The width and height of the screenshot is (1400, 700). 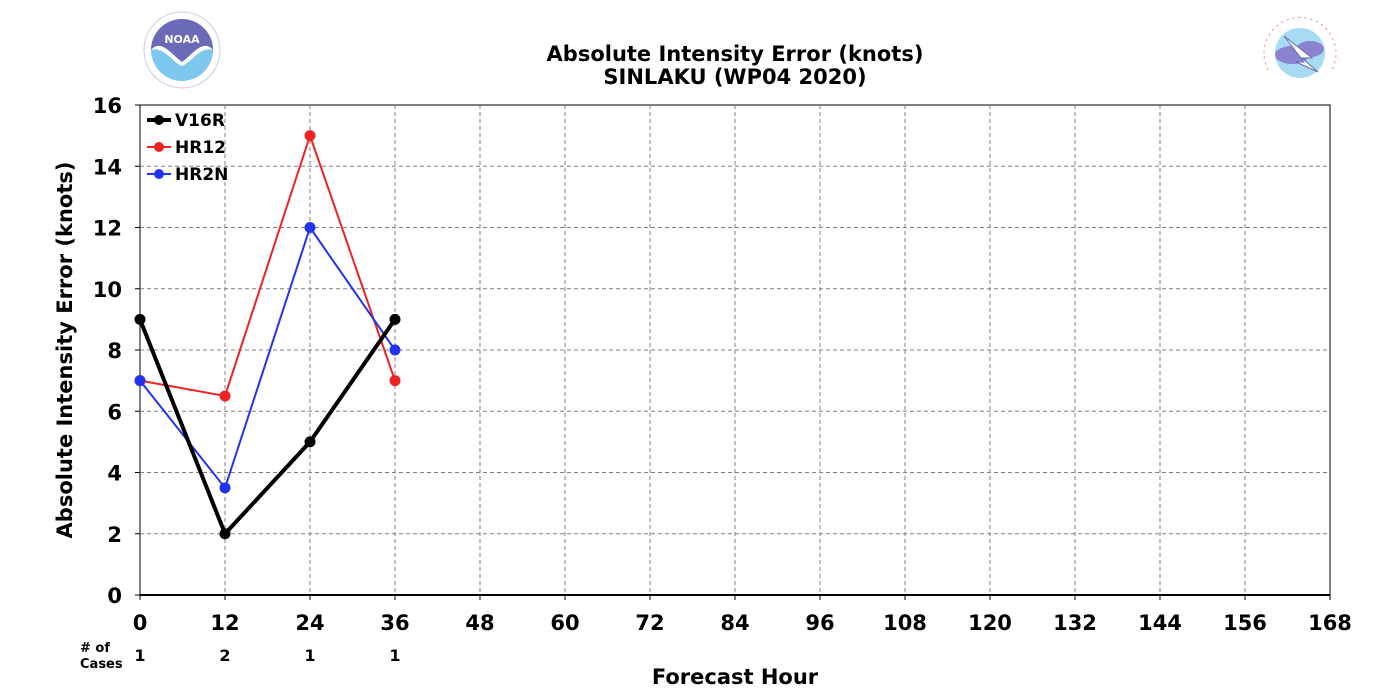 I want to click on series-hr2n, so click(x=267, y=358).